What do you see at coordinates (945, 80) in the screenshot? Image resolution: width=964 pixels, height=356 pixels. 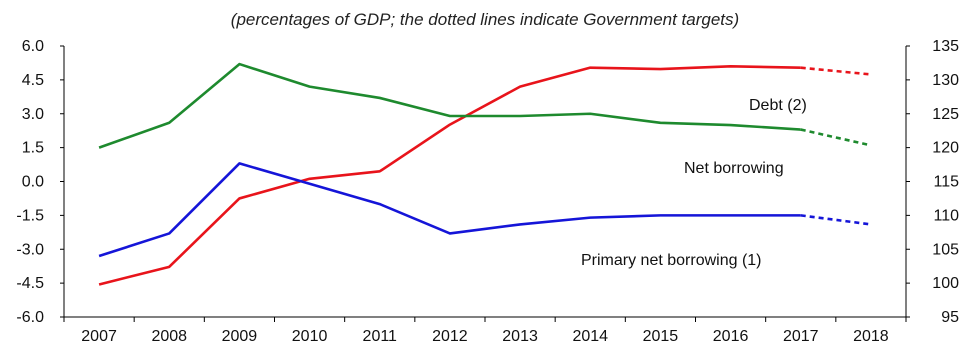 I see `right-tick-label: 130` at bounding box center [945, 80].